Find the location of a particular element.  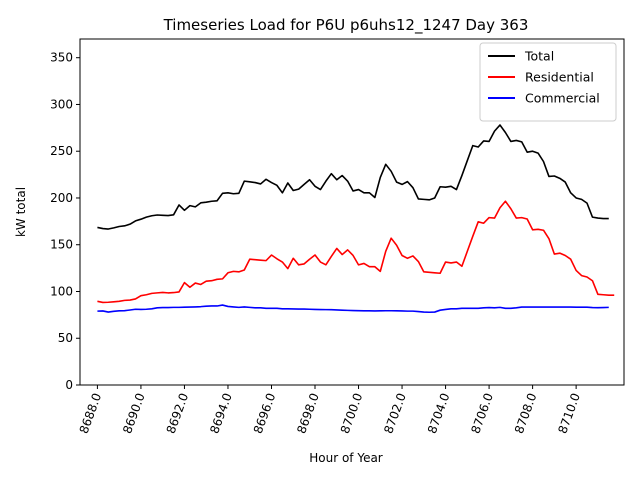

legend: Total Residential Commercial is located at coordinates (548, 82).